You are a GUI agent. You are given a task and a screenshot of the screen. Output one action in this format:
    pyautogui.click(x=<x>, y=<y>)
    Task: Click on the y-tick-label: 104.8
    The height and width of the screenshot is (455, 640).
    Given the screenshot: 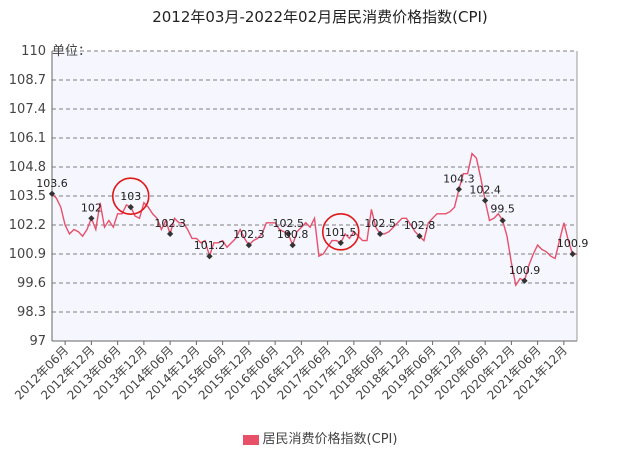 What is the action you would take?
    pyautogui.click(x=27, y=167)
    